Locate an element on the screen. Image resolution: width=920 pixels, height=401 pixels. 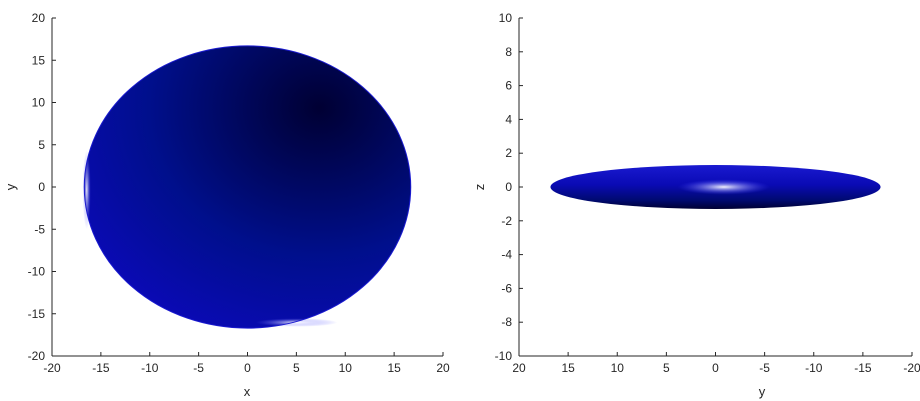
right-y-tick-label: 4 is located at coordinates (508, 119).